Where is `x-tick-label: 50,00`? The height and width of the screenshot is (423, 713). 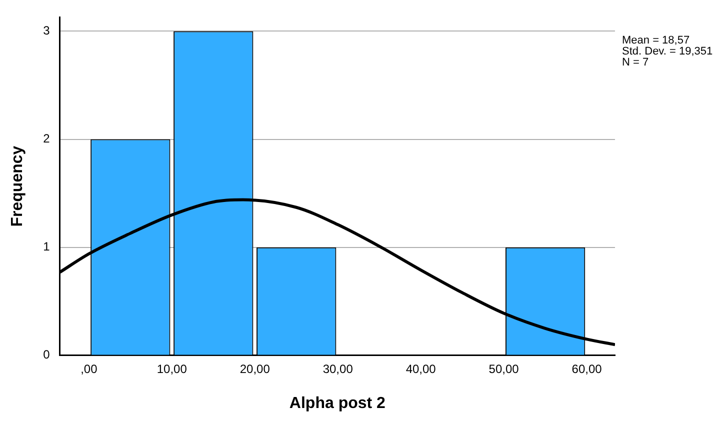 x-tick-label: 50,00 is located at coordinates (504, 369).